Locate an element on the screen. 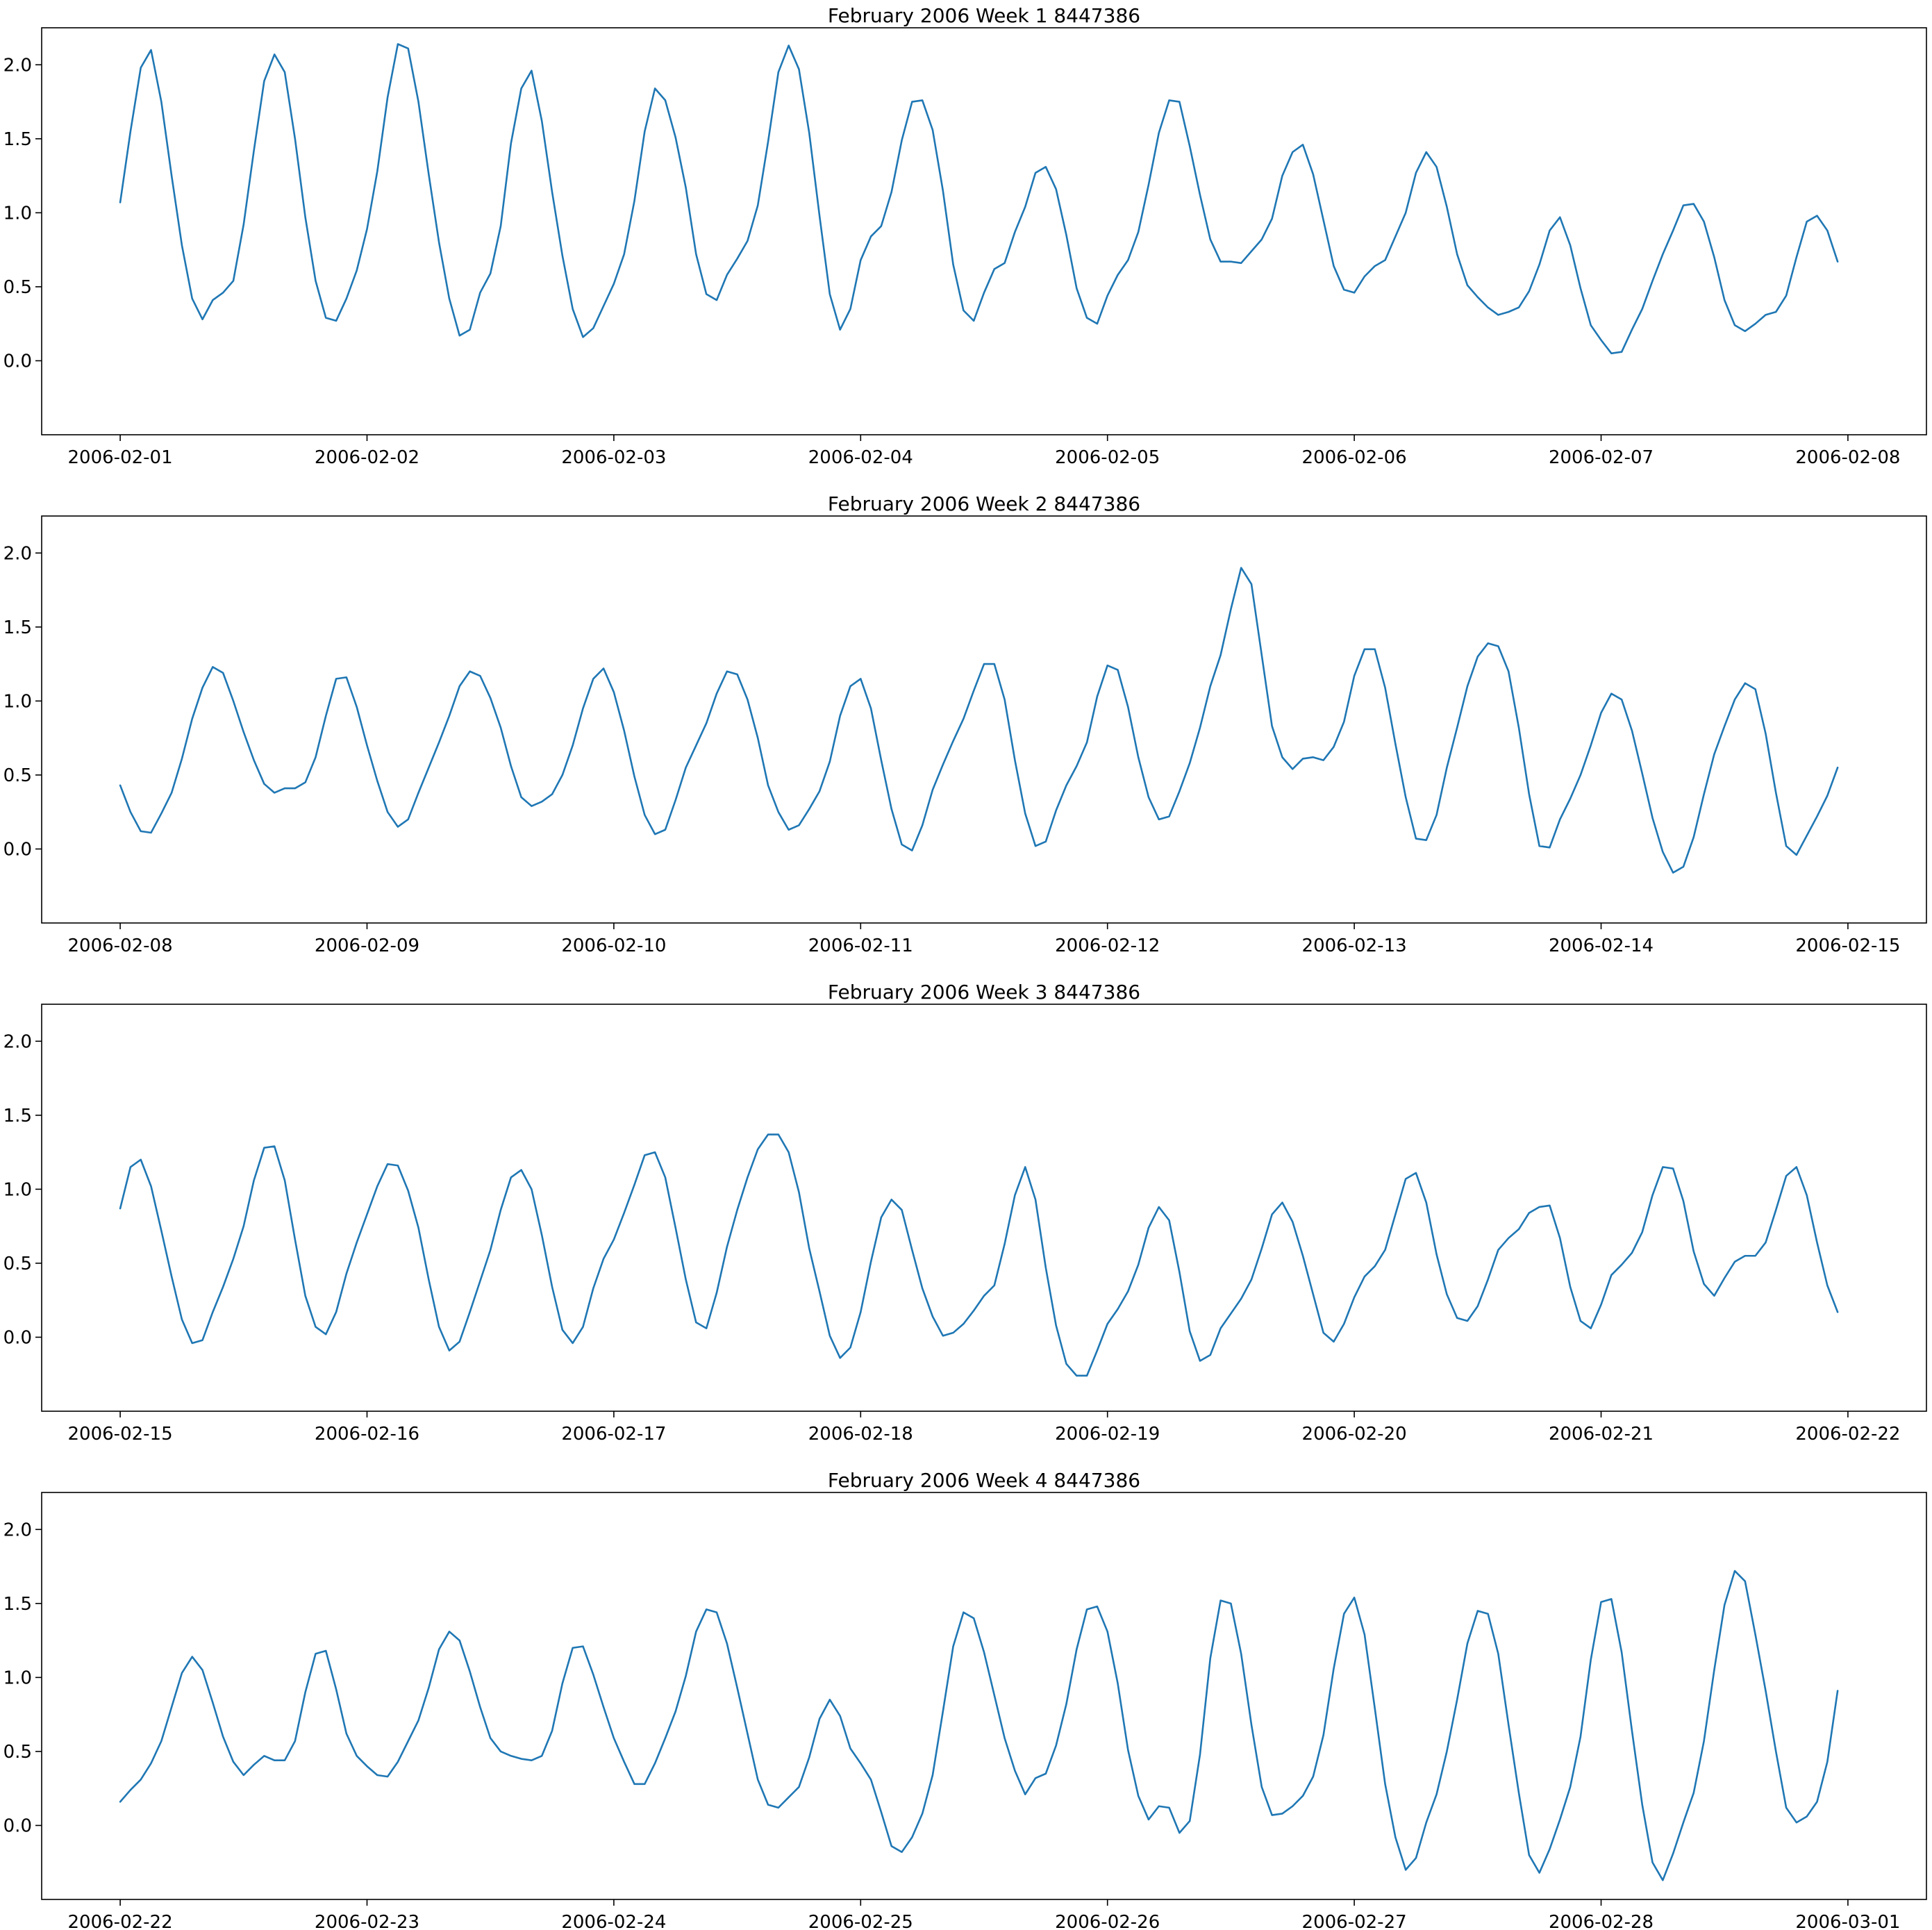 This screenshot has height=1930, width=1932. x-tick-label: 2006-02-18 is located at coordinates (860, 1434).